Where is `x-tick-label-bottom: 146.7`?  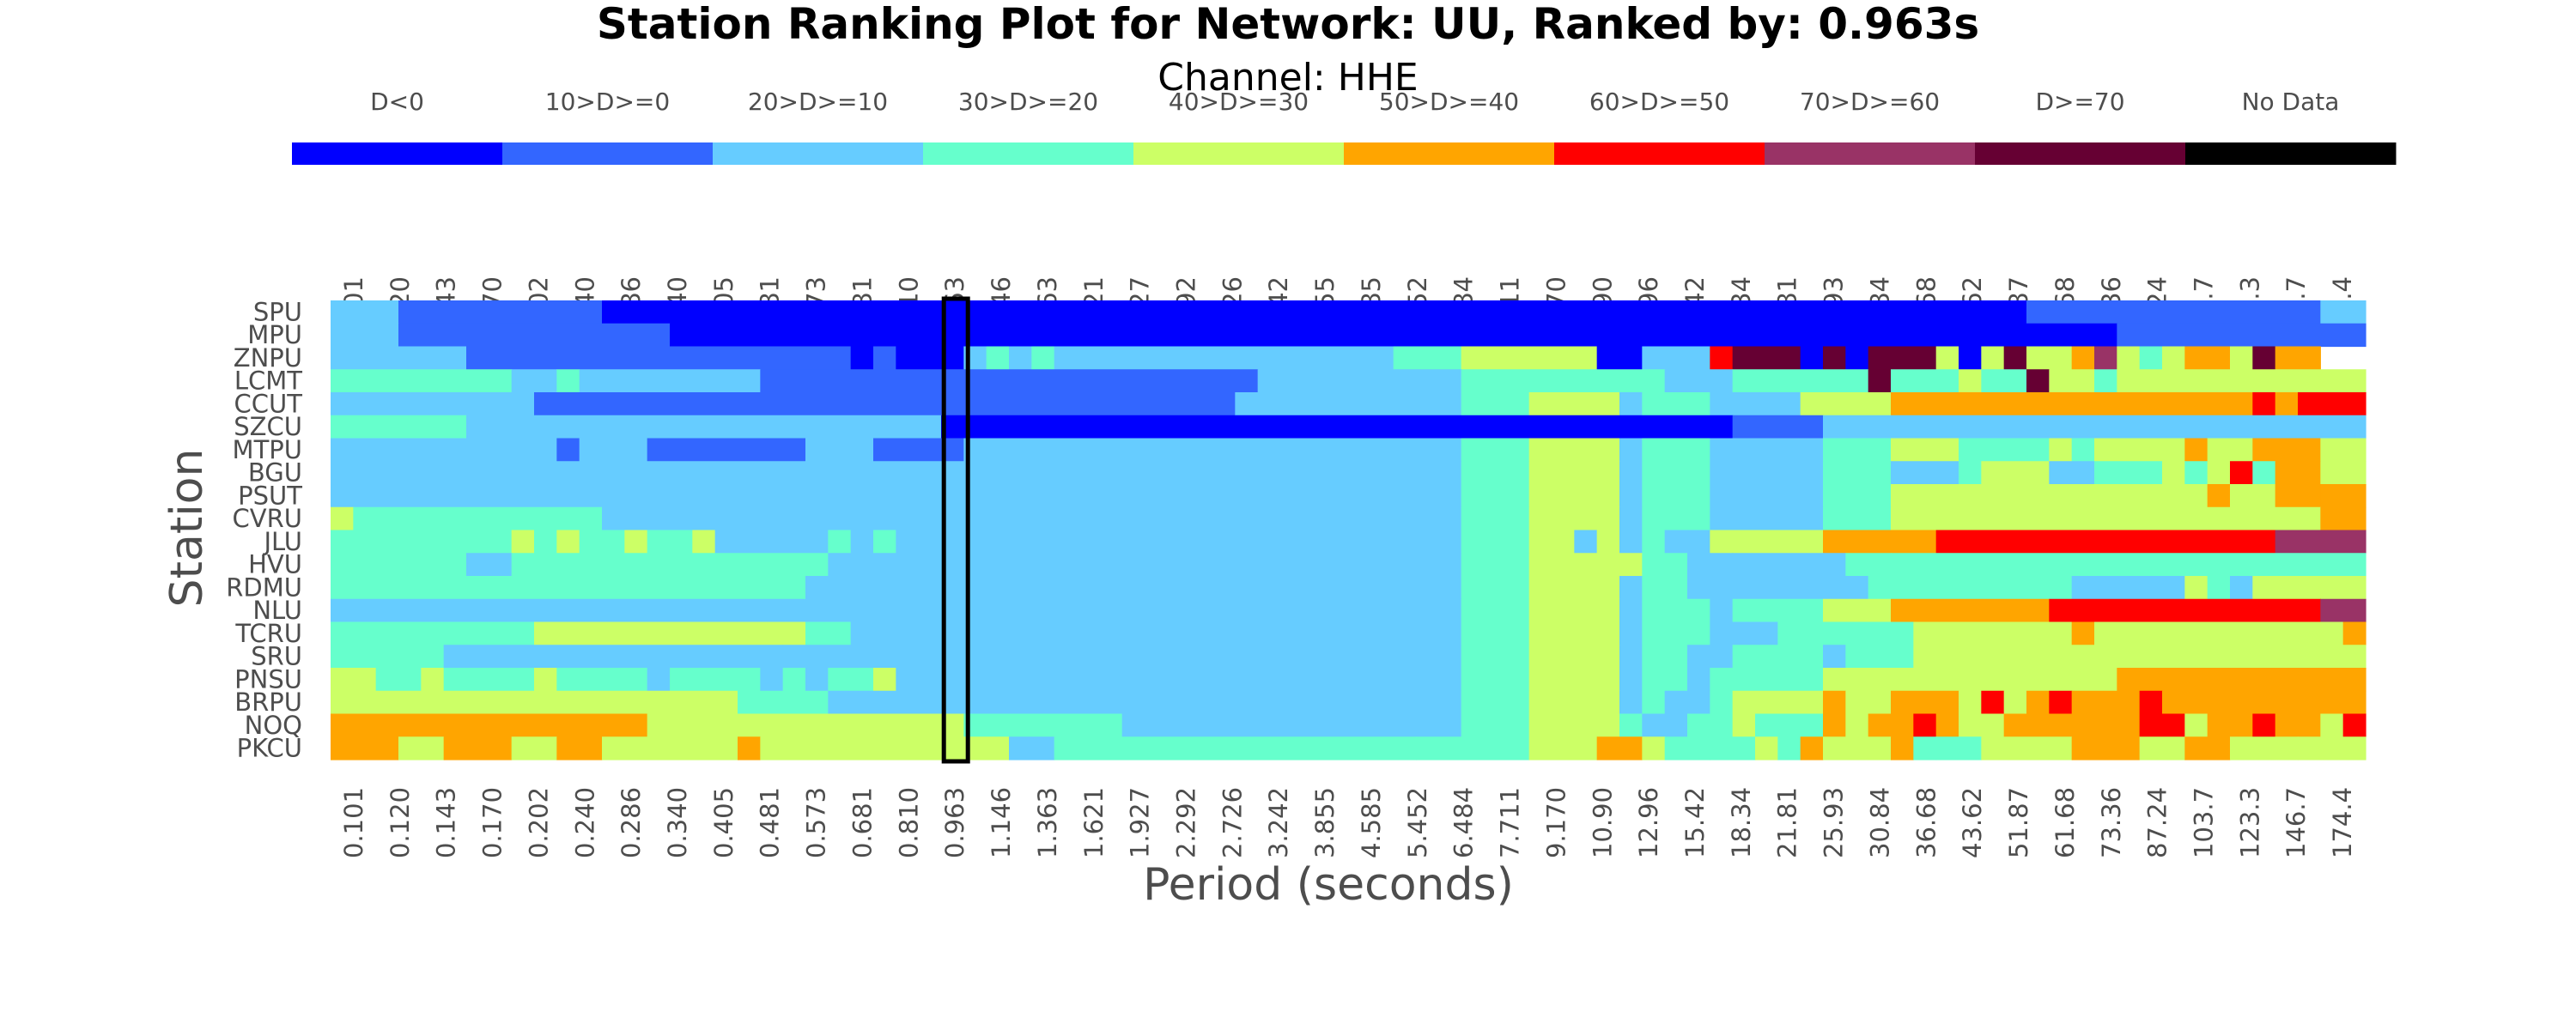
x-tick-label-bottom: 146.7 is located at coordinates (2296, 822).